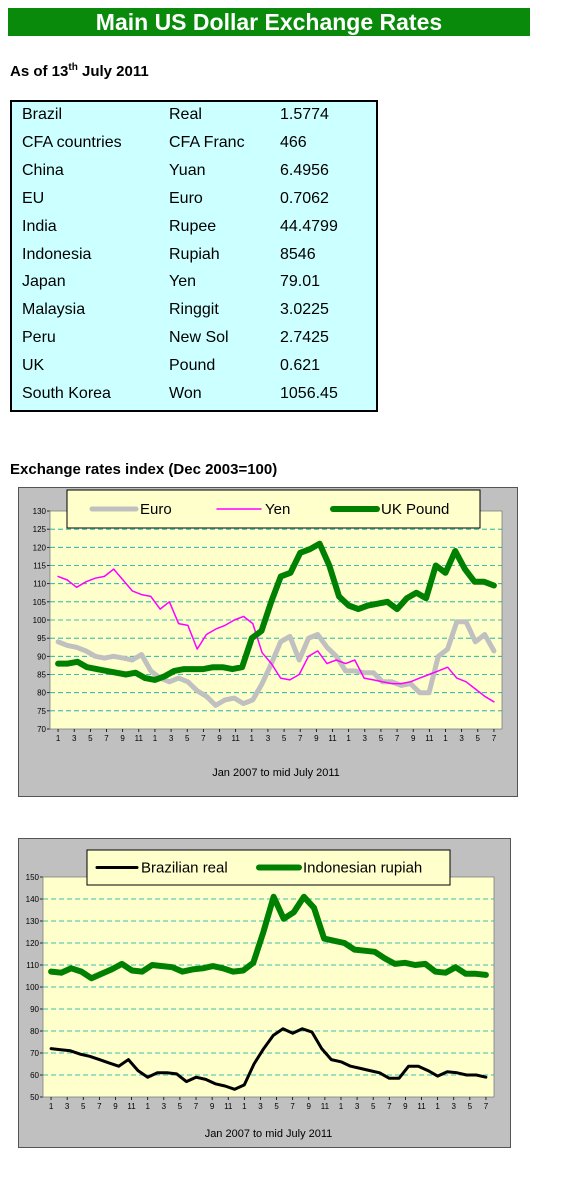 The height and width of the screenshot is (1190, 564). What do you see at coordinates (199, 338) in the screenshot?
I see `currency-cell: New Sol` at bounding box center [199, 338].